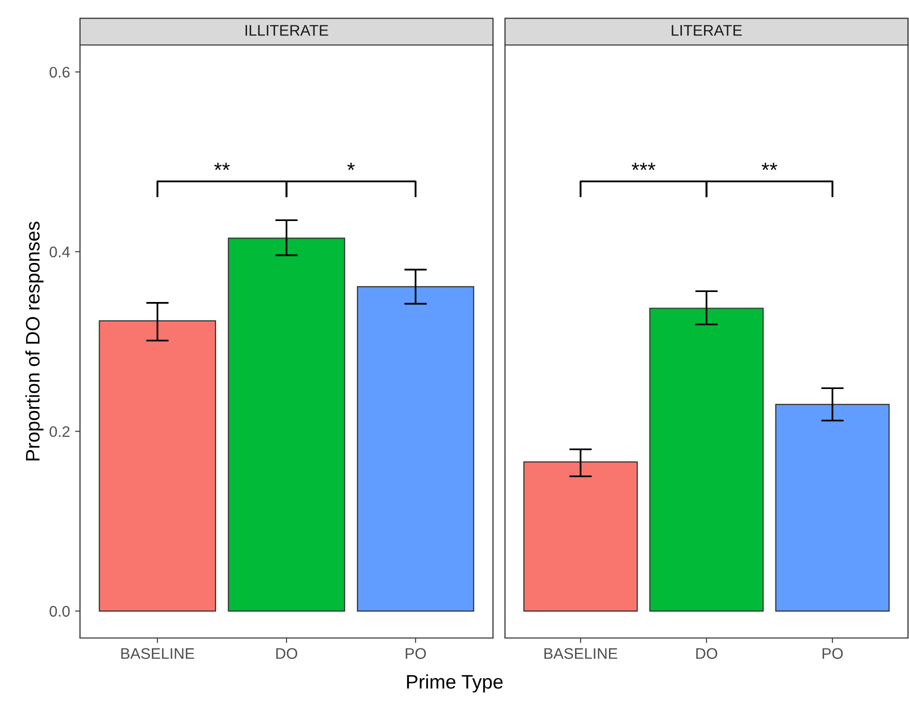  What do you see at coordinates (455, 683) in the screenshot?
I see `x-axis-title: Prime Type` at bounding box center [455, 683].